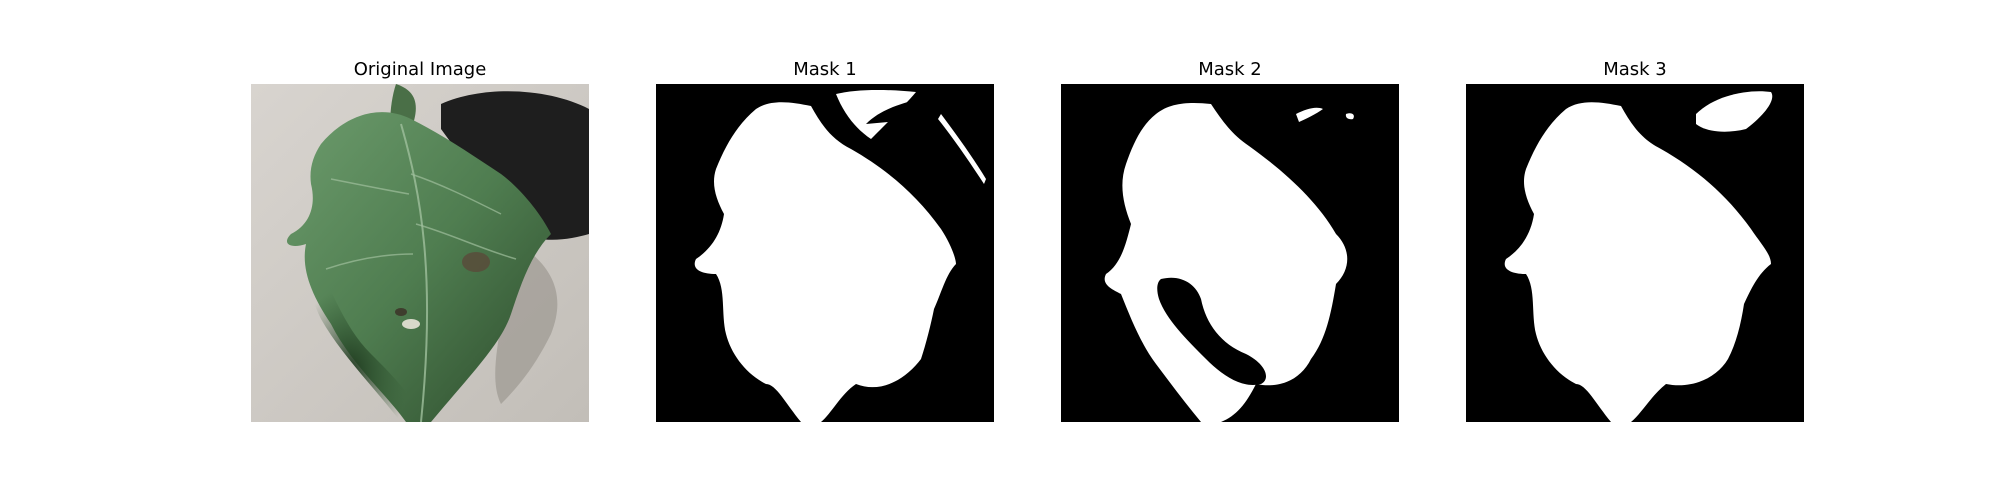  I want to click on mask-2-image, so click(1230, 253).